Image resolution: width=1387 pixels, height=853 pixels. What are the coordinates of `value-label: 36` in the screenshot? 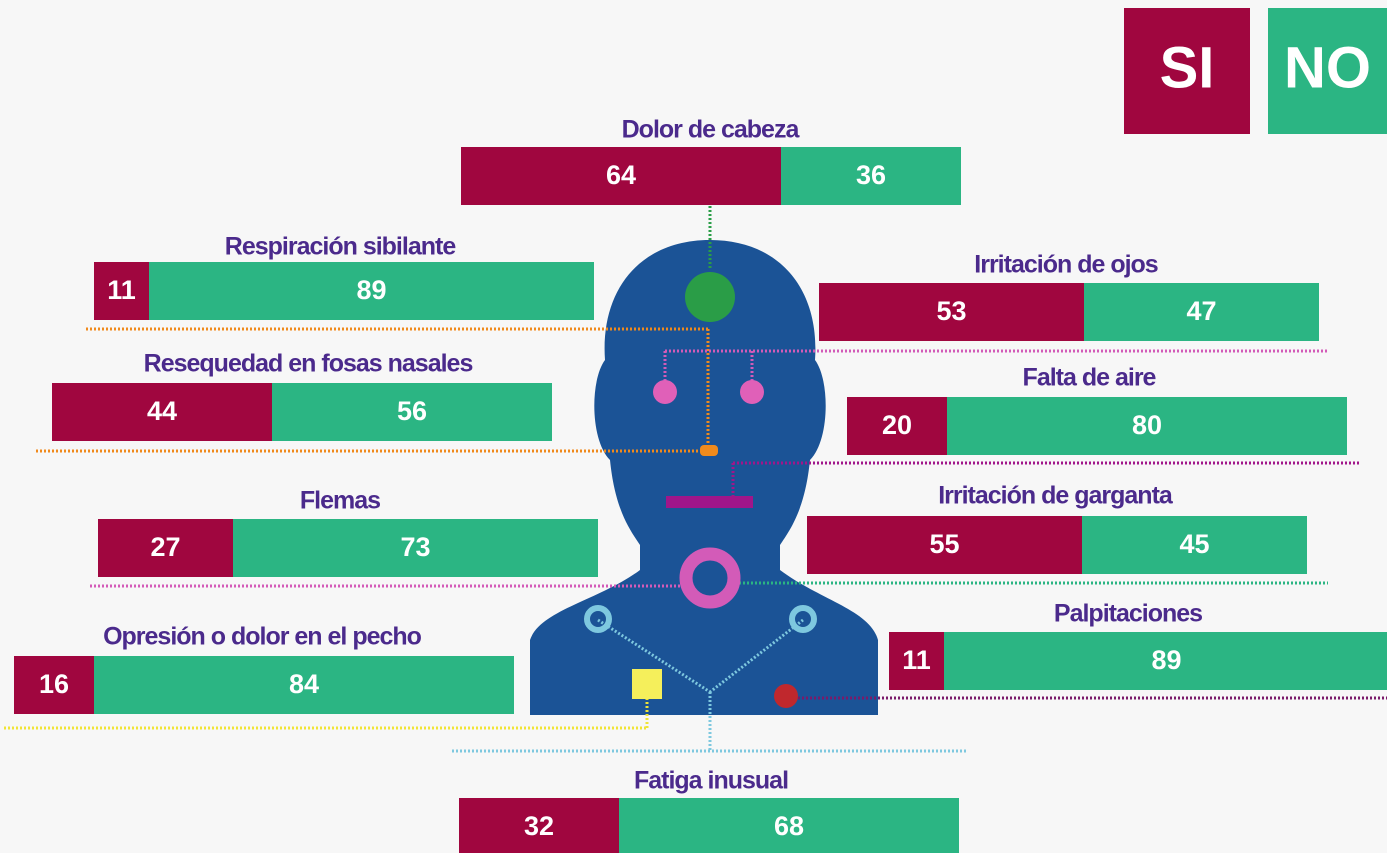 It's located at (871, 175).